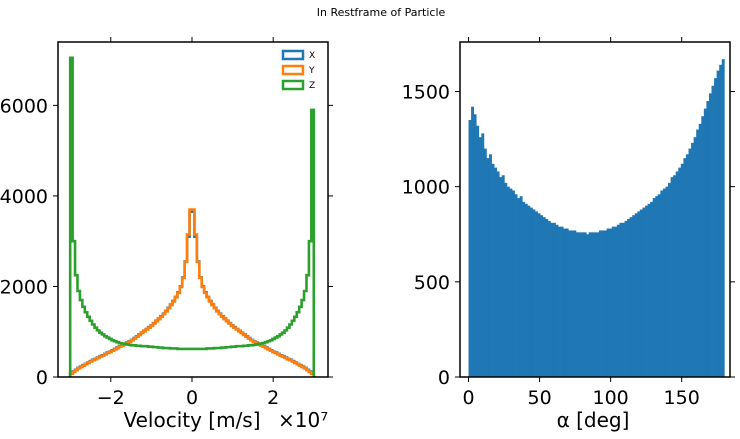 This screenshot has width=740, height=439. Describe the element at coordinates (24, 197) in the screenshot. I see `velocity-ytick-label: 4000` at that location.